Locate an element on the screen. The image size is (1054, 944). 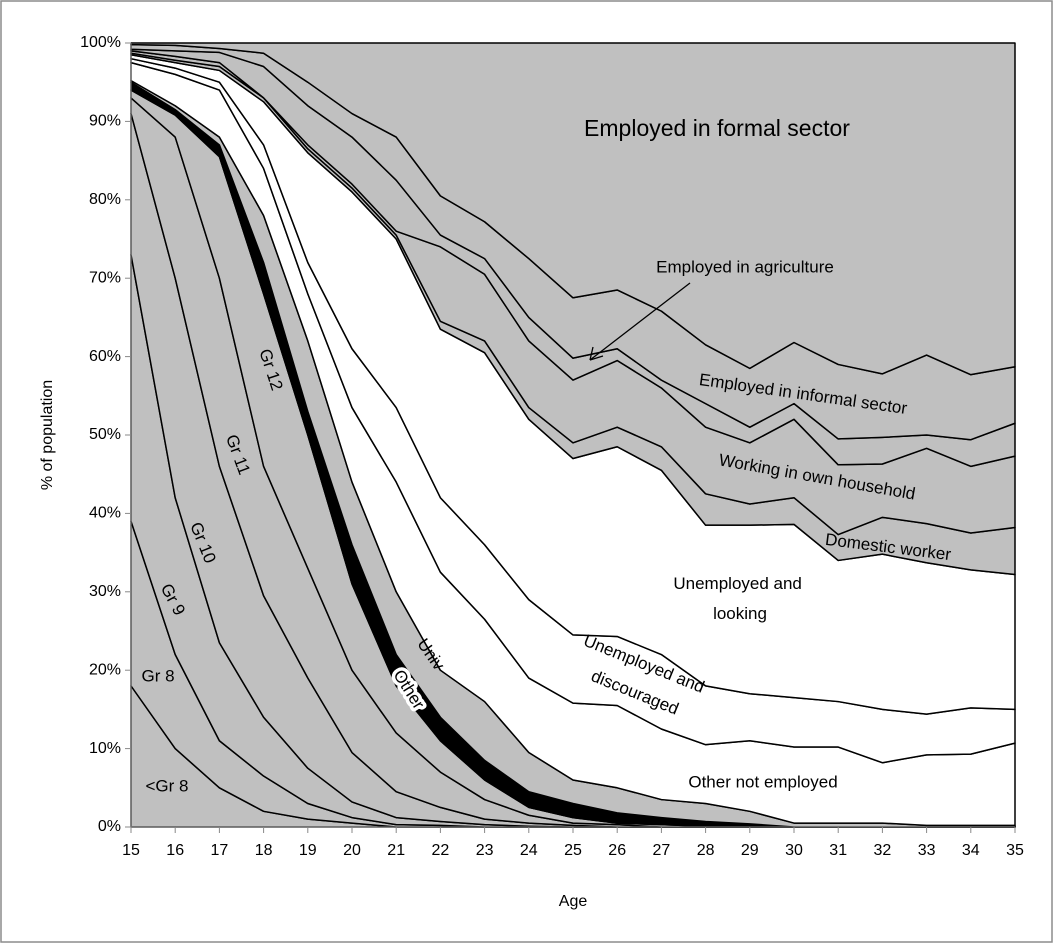
x-tick-label: 24 is located at coordinates (529, 850).